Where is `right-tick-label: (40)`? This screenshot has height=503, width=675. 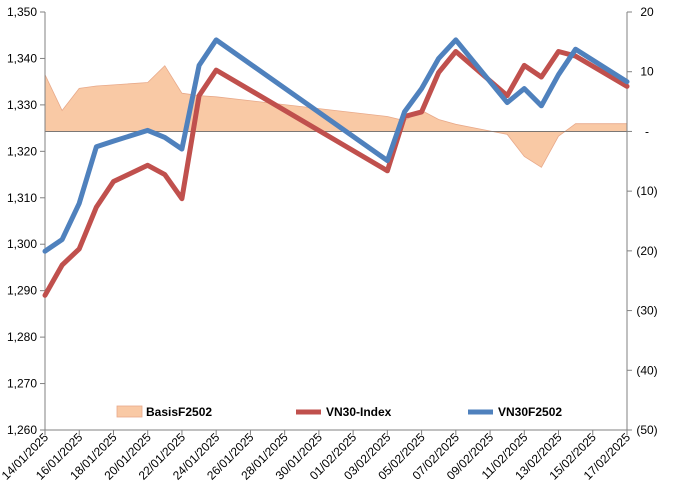 right-tick-label: (40) is located at coordinates (646, 370).